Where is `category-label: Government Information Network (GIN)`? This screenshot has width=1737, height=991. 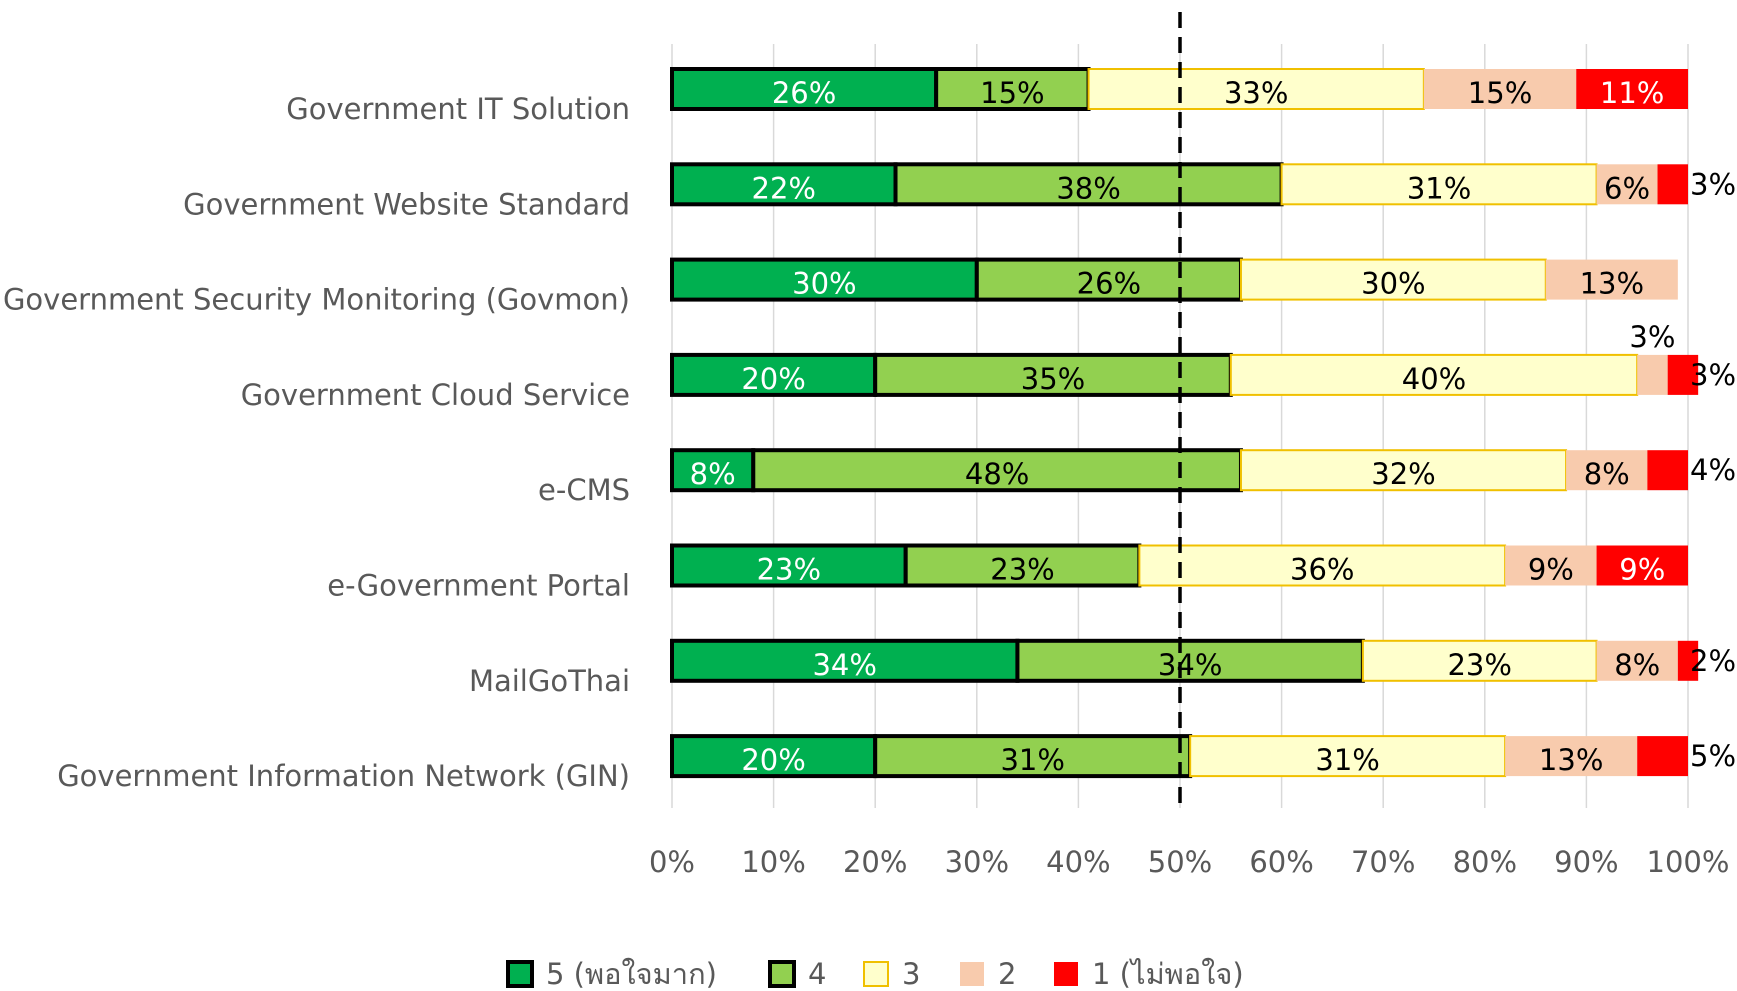
category-label: Government Information Network (GIN) is located at coordinates (343, 776).